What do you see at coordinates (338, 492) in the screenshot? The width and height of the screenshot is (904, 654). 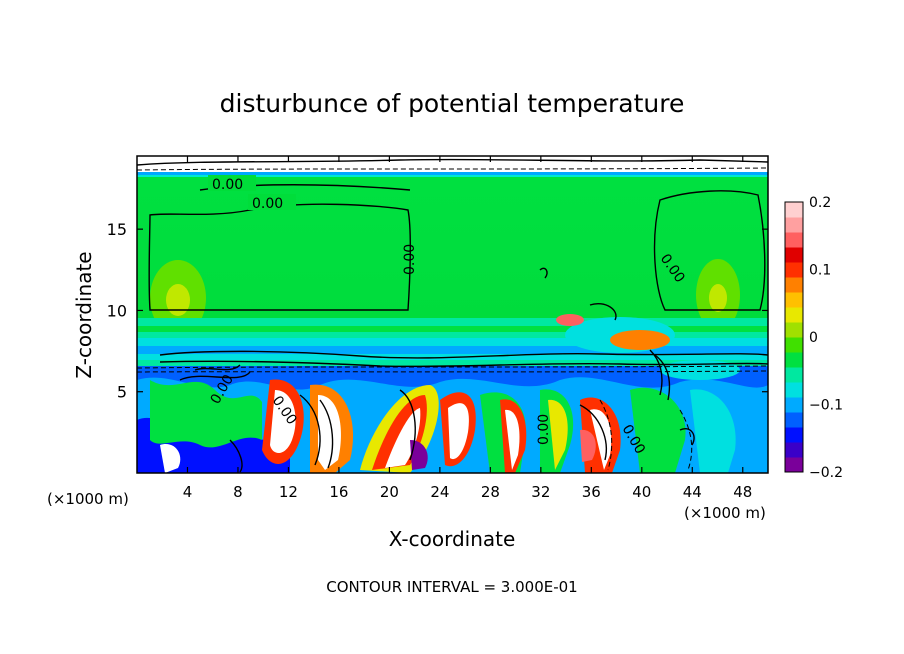 I see `x-tick-label: 16` at bounding box center [338, 492].